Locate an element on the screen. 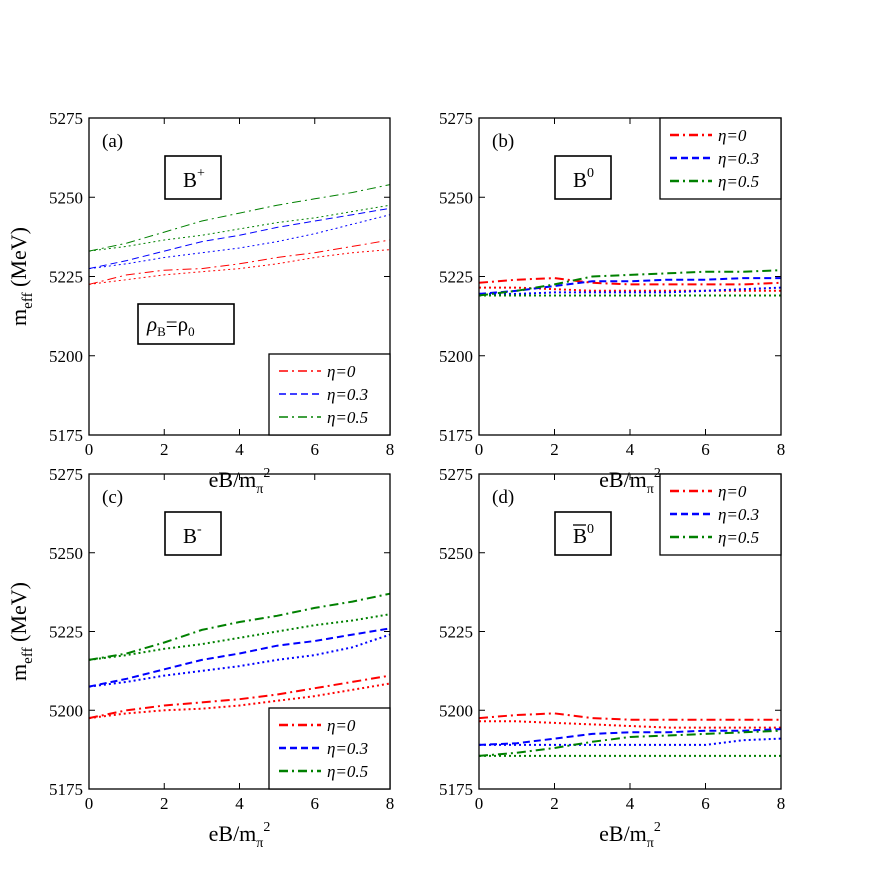  density-box is located at coordinates (186, 324).